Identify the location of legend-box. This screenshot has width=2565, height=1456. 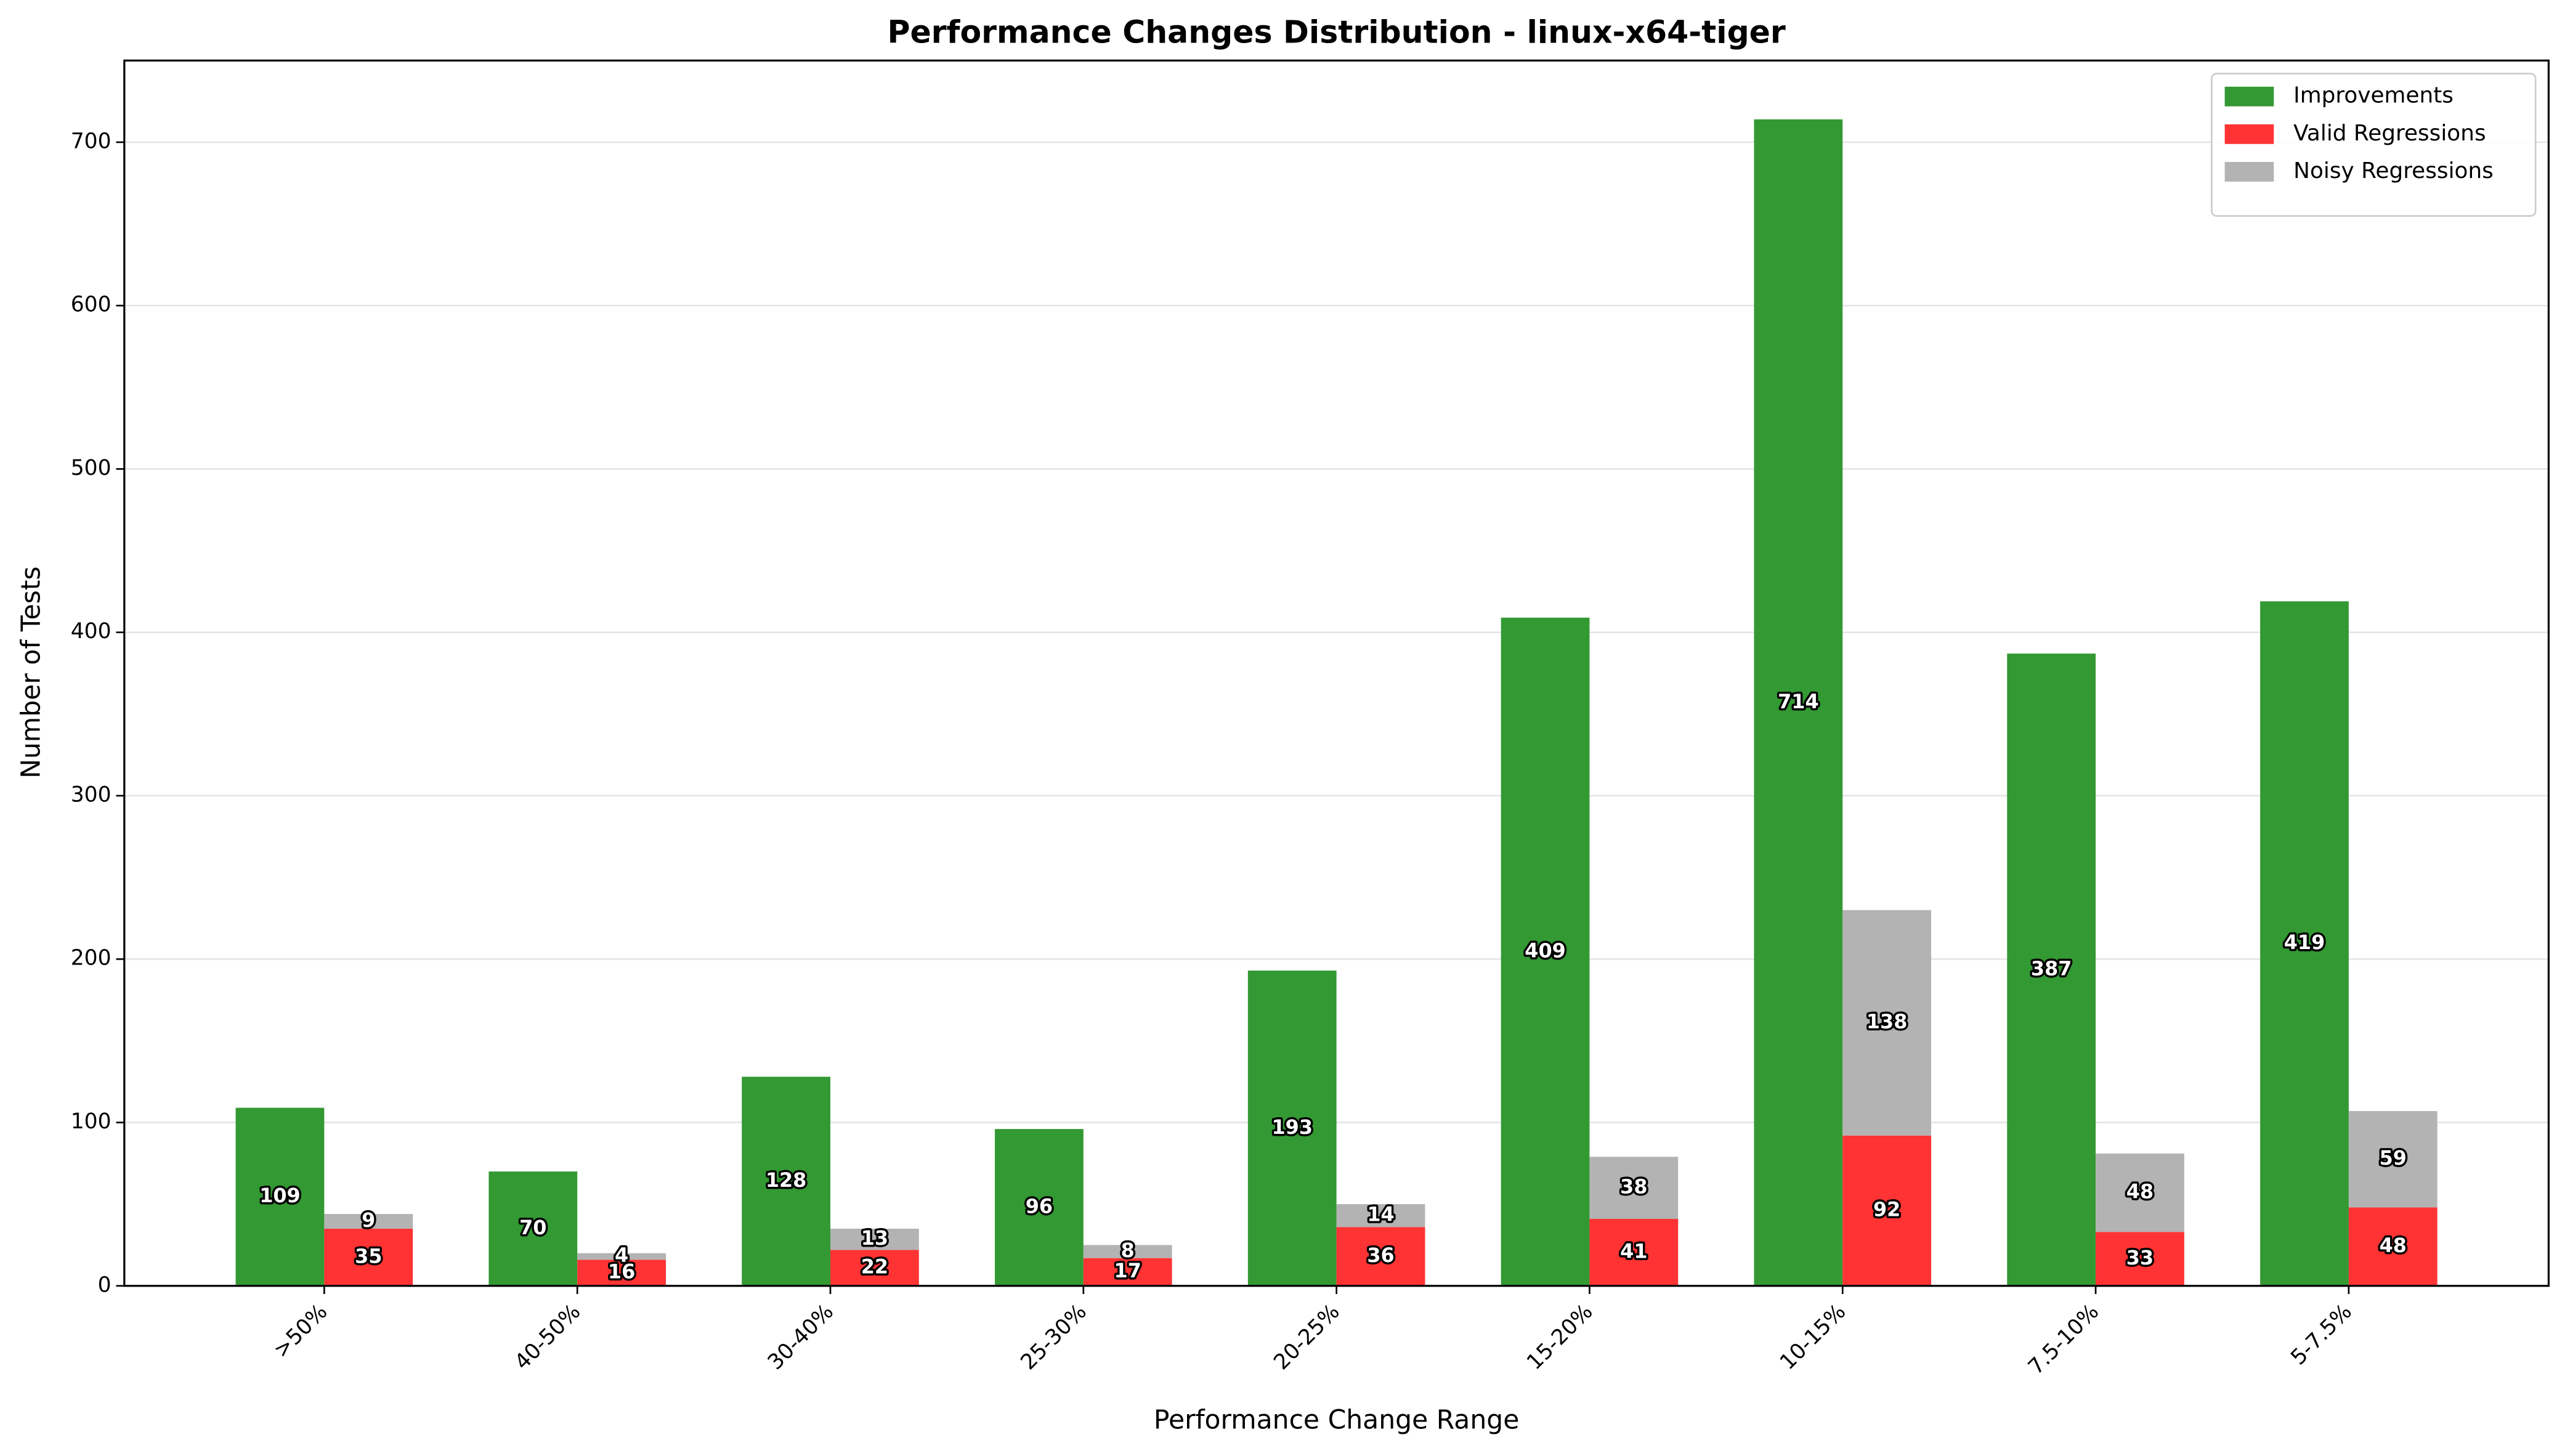
(2374, 145).